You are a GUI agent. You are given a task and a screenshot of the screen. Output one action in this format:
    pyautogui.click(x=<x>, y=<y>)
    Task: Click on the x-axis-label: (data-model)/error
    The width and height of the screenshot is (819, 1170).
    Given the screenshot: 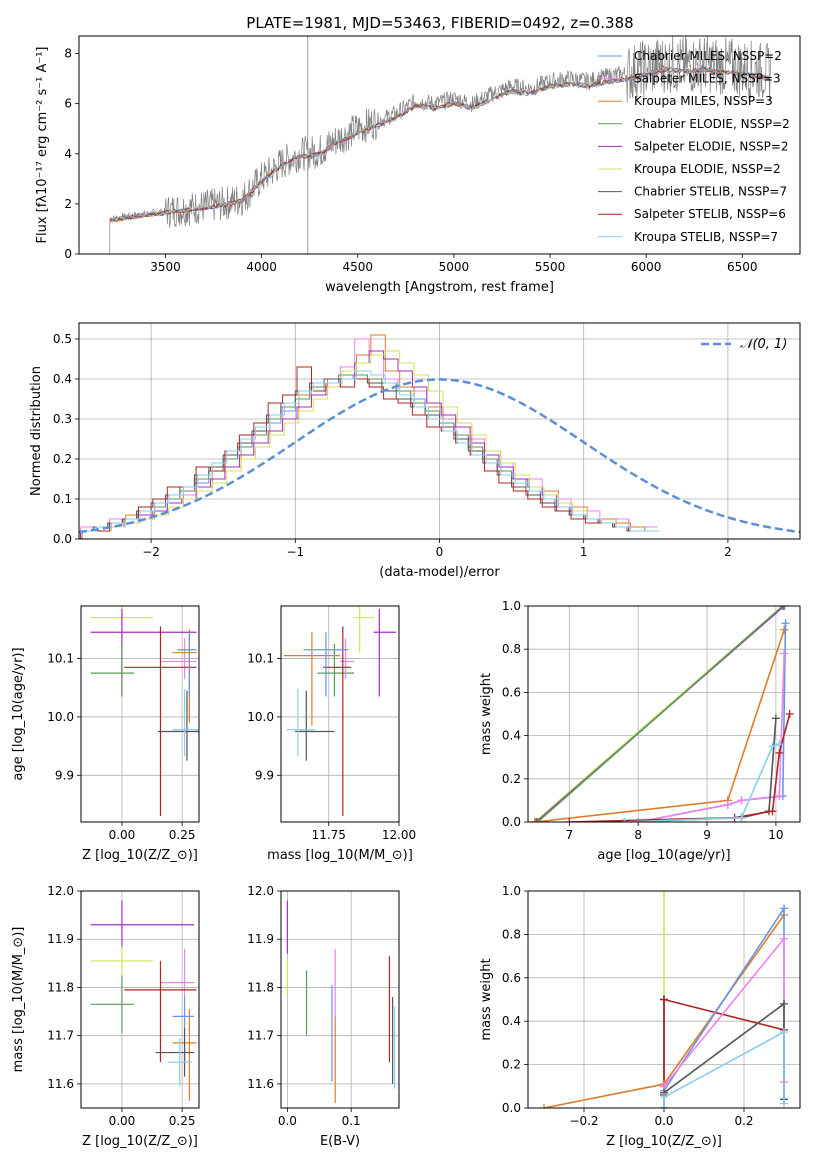 What is the action you would take?
    pyautogui.click(x=439, y=572)
    